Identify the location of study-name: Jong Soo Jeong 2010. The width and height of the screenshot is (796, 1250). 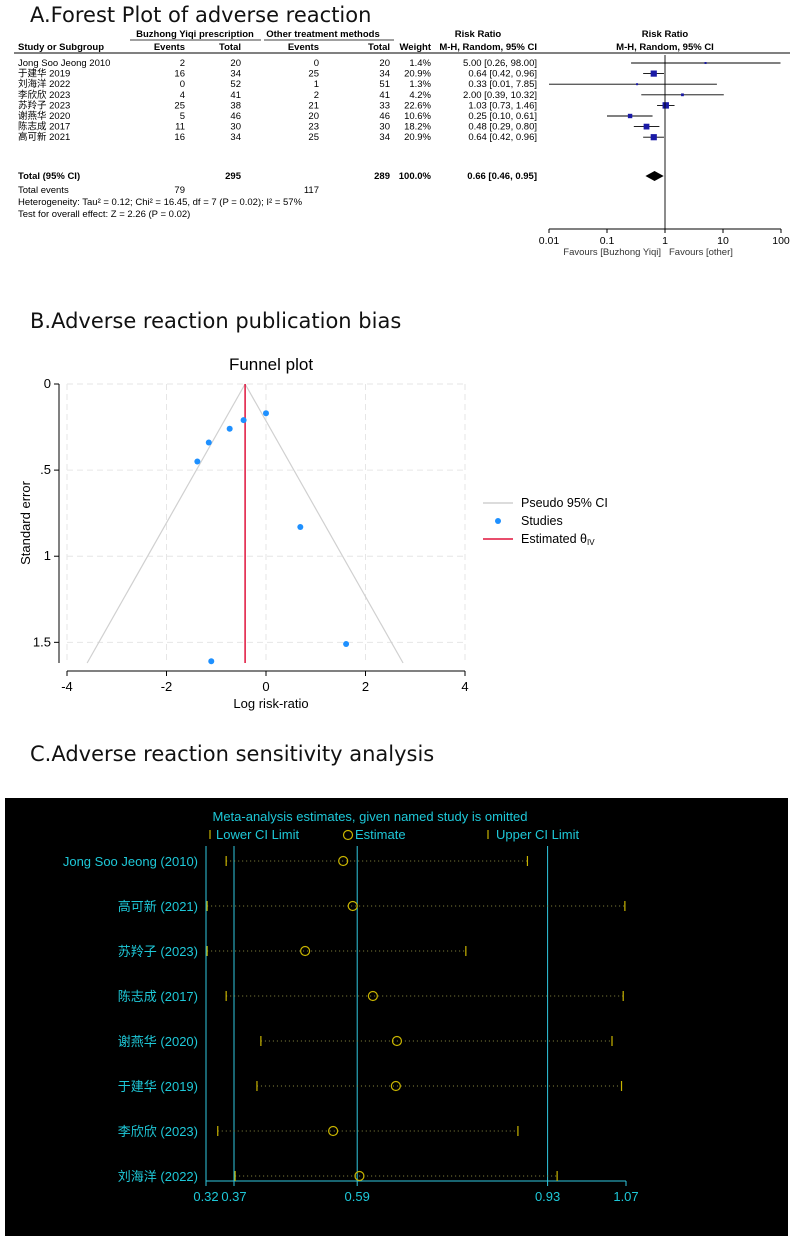
(64, 63).